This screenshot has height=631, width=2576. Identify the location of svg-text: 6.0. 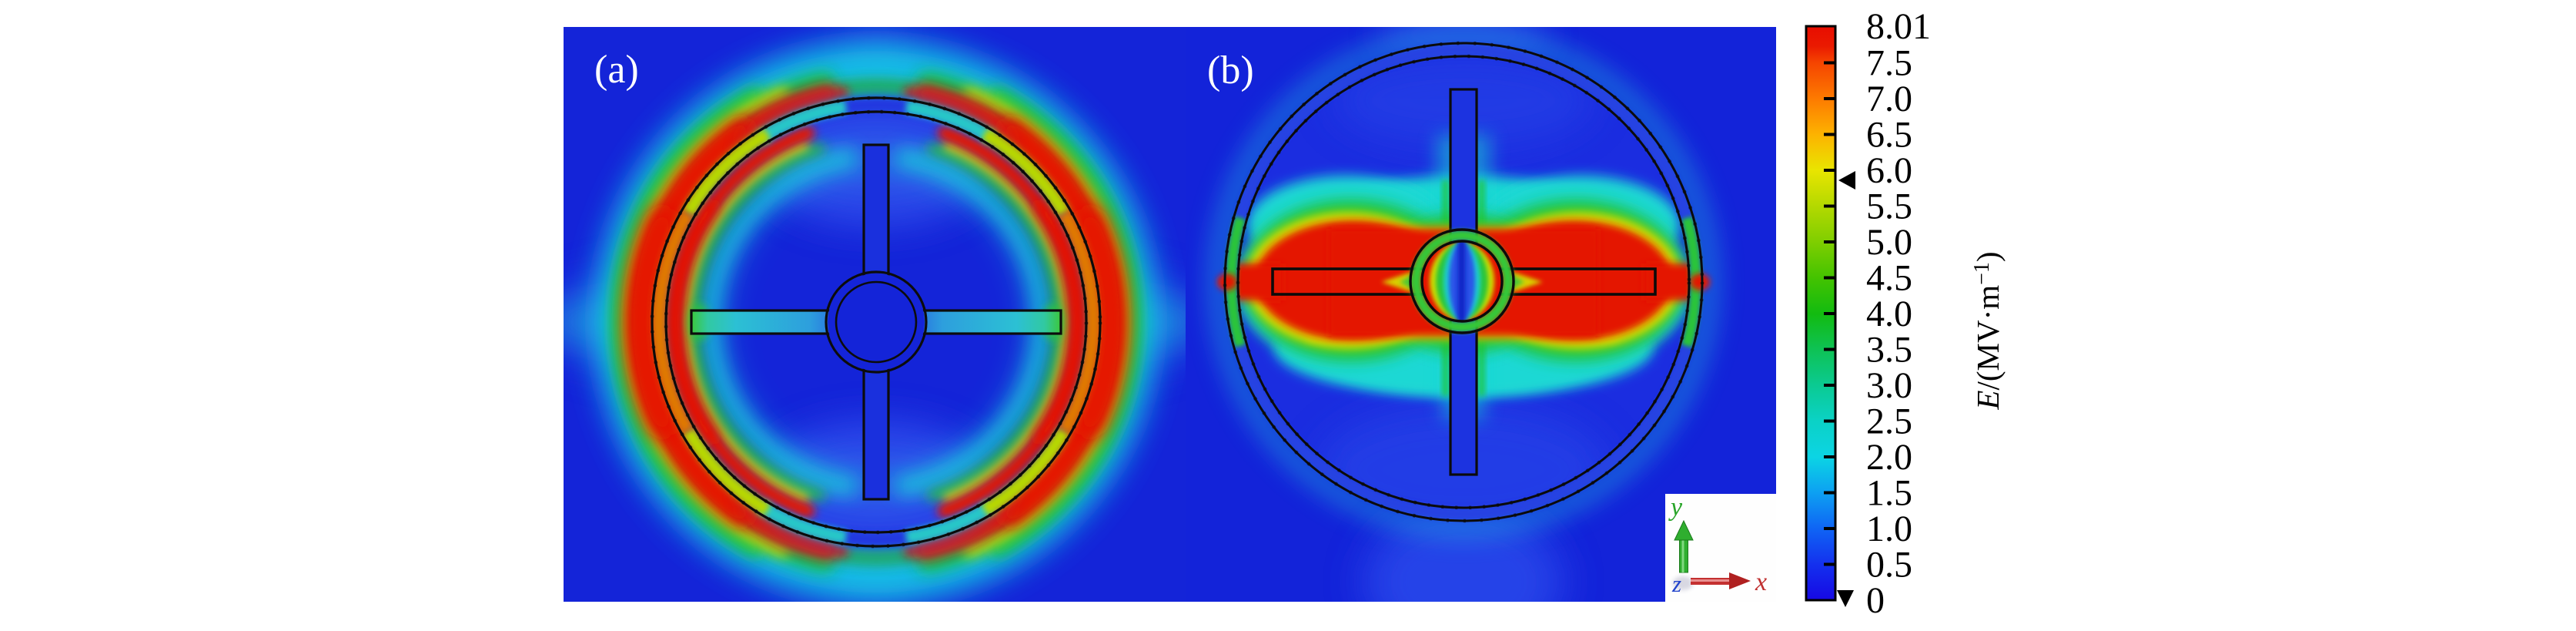
(1889, 170).